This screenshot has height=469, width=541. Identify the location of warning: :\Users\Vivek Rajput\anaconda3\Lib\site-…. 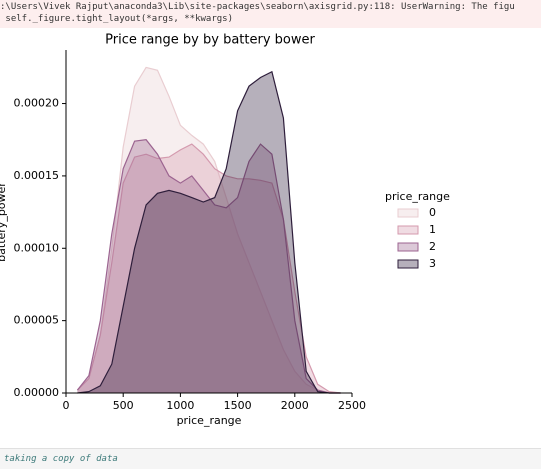
(270, 14).